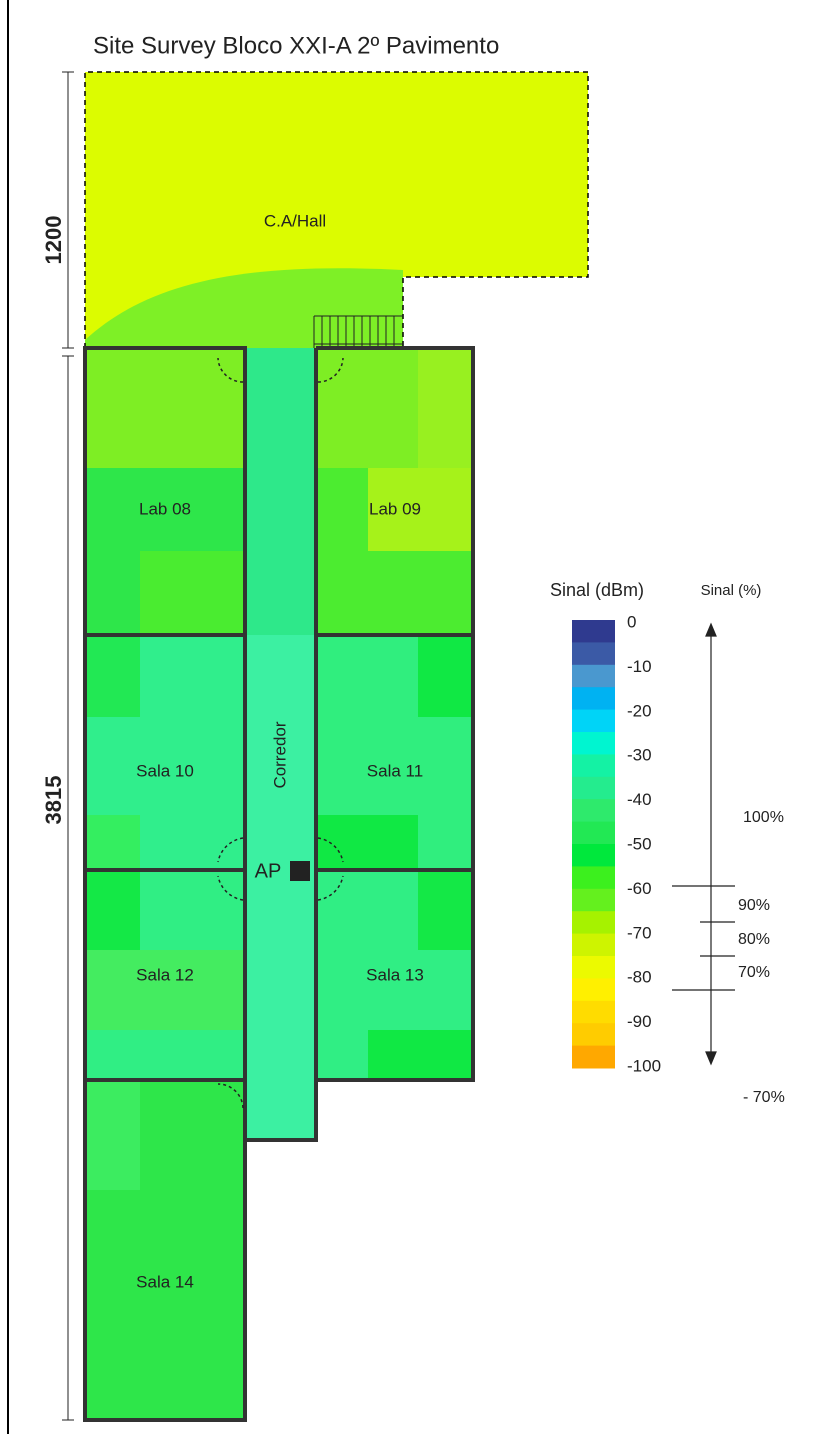 This screenshot has width=814, height=1439. I want to click on room-label: Sala 11, so click(395, 770).